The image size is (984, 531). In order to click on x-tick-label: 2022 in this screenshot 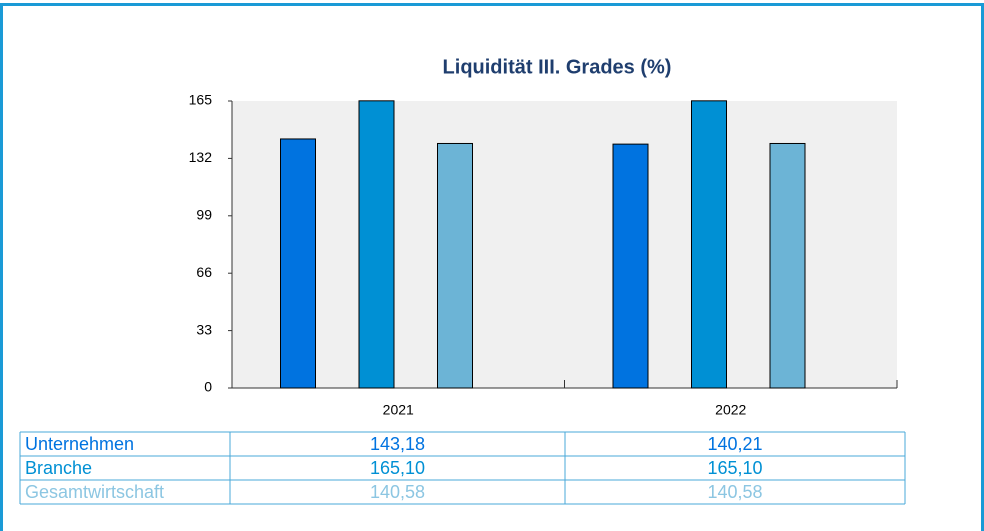, I will do `click(730, 410)`.